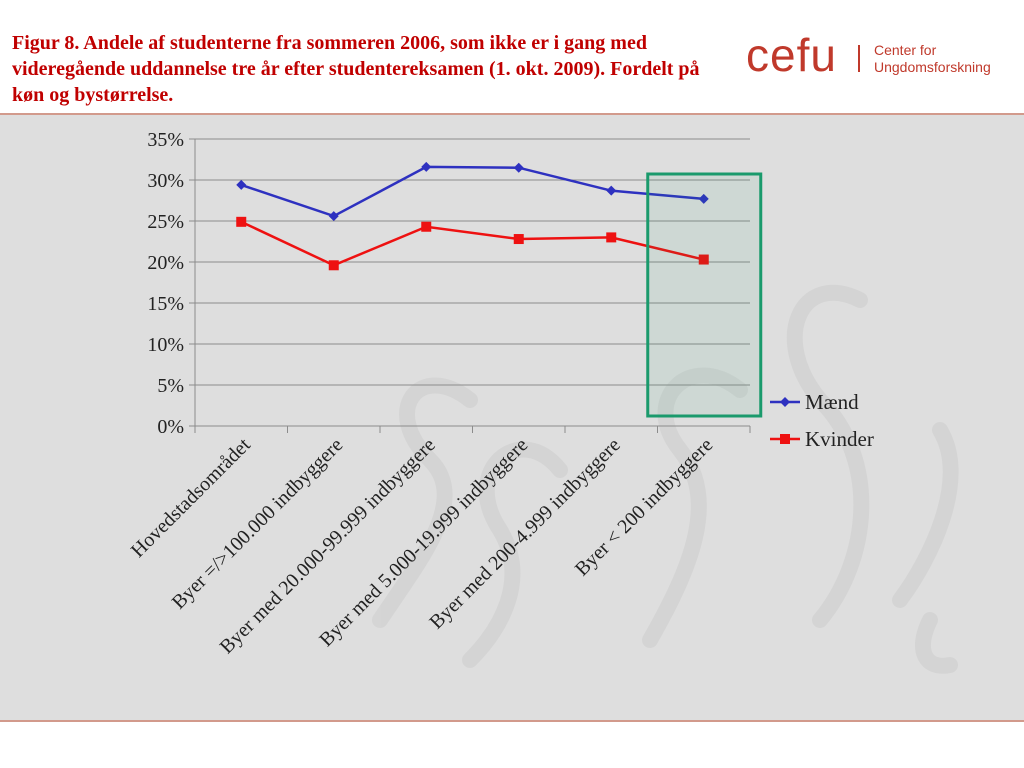 The width and height of the screenshot is (1024, 768). Describe the element at coordinates (524, 533) in the screenshot. I see `x-tick-label: Byer med 200-4.999 indbyggere` at that location.